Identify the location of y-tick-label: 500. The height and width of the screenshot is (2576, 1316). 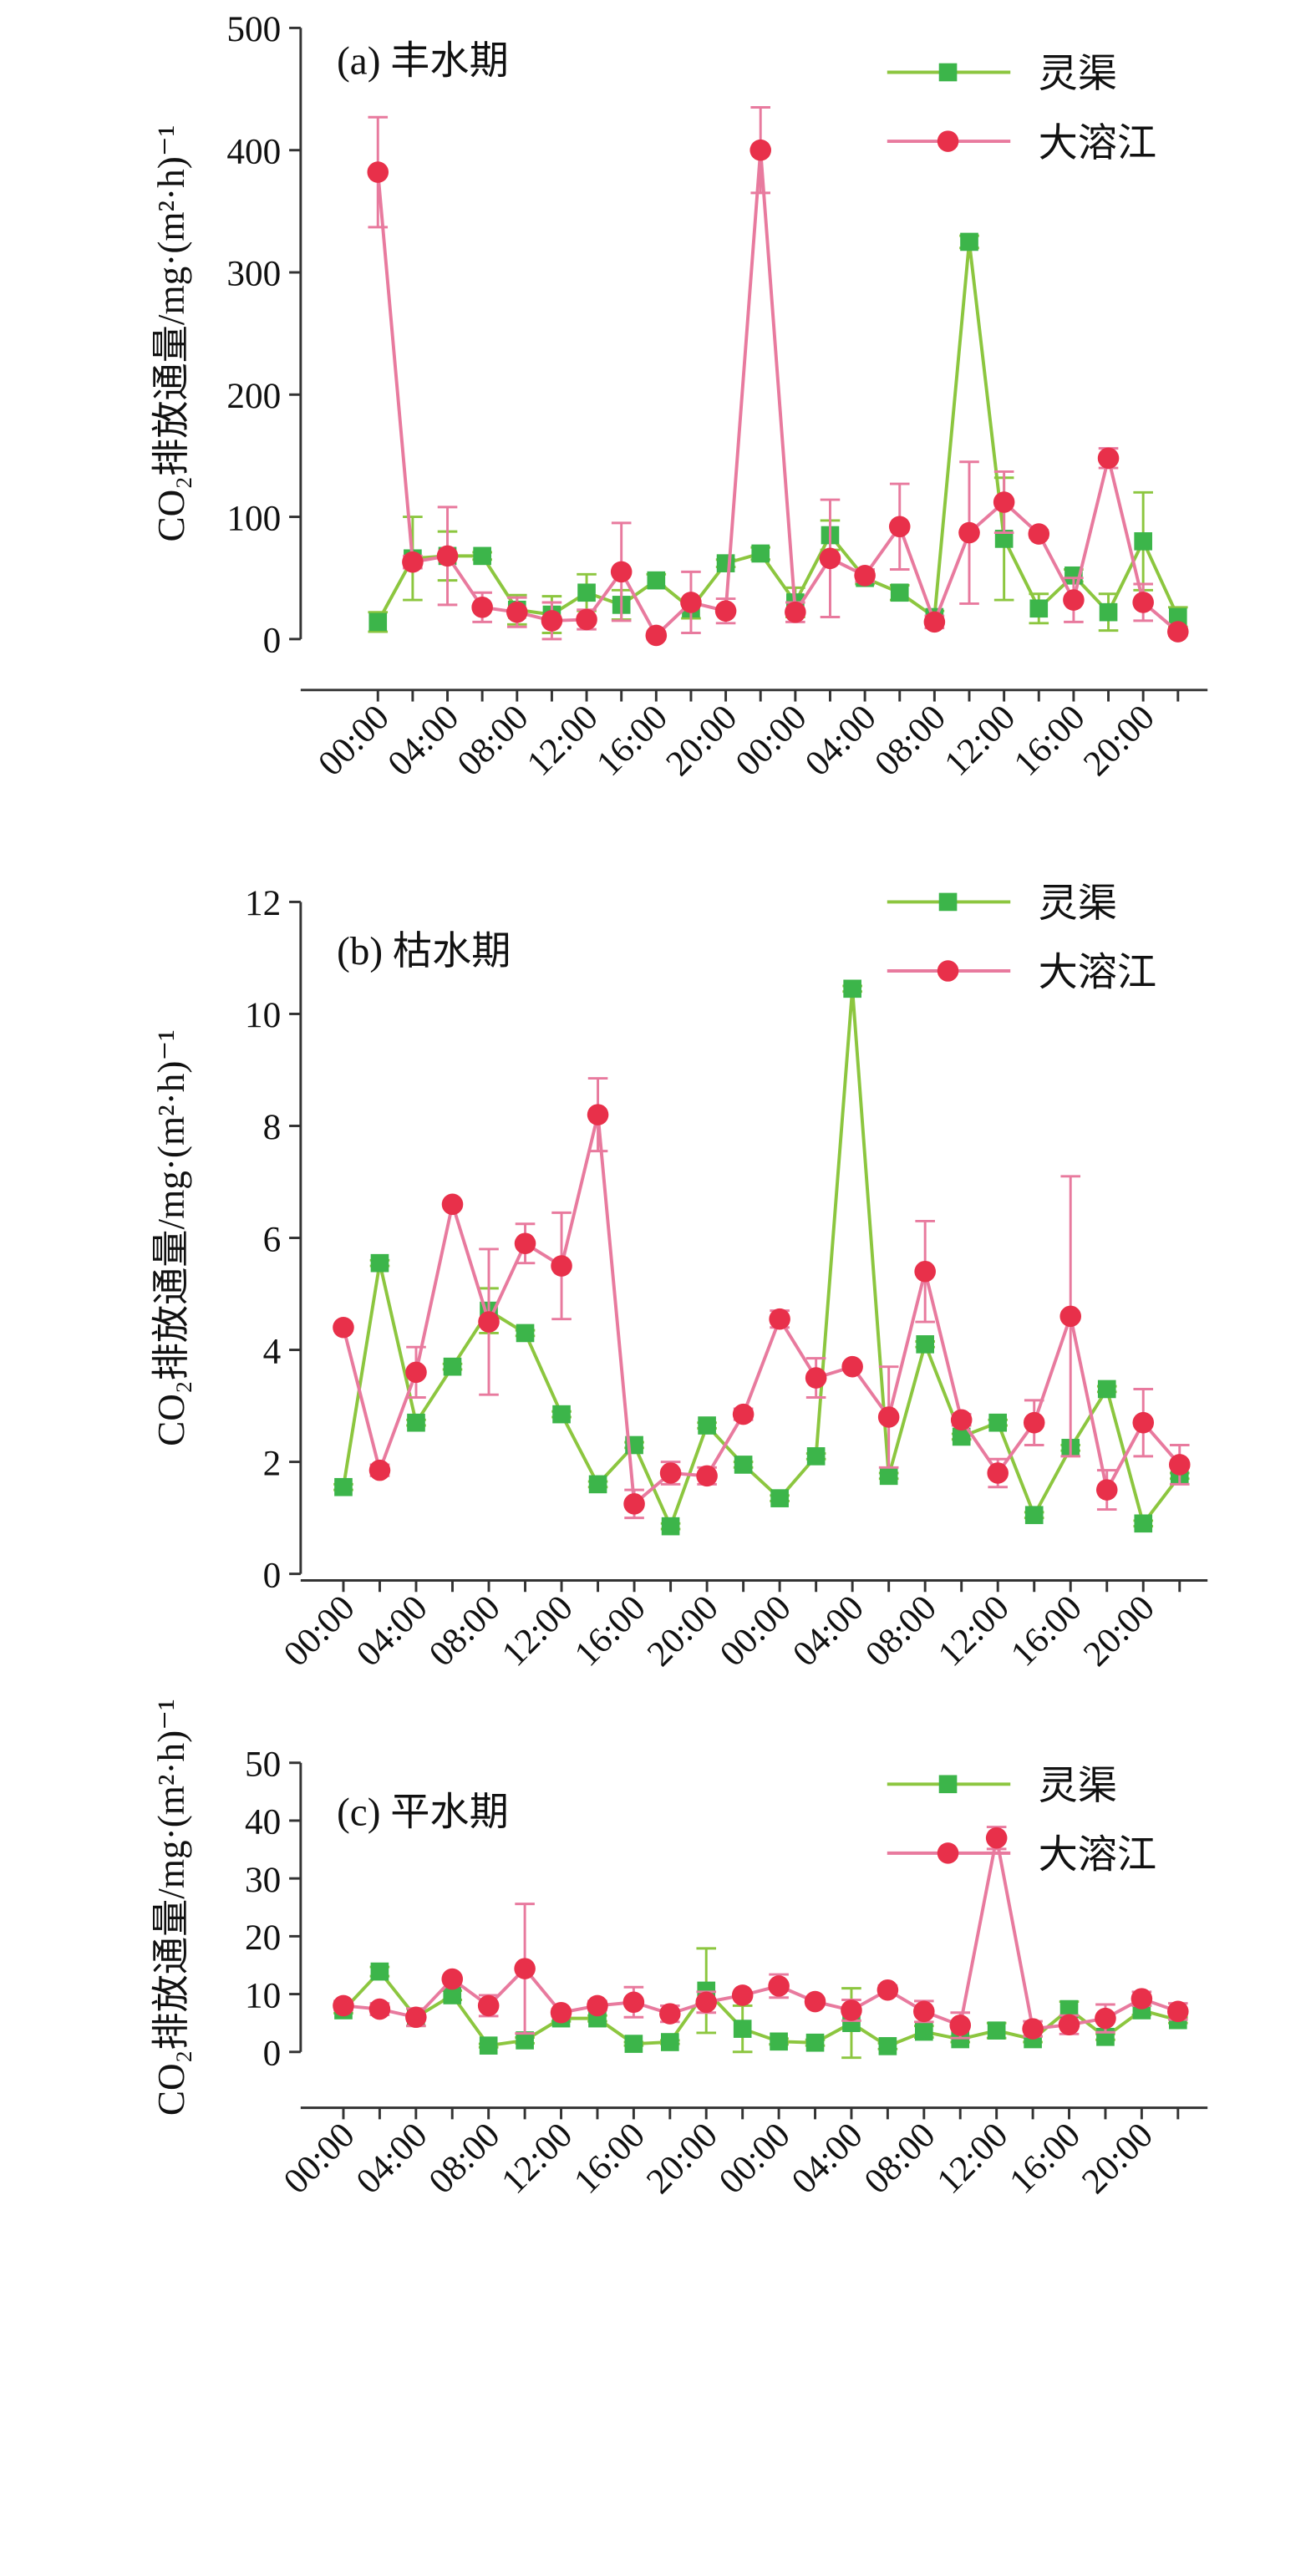
(254, 29).